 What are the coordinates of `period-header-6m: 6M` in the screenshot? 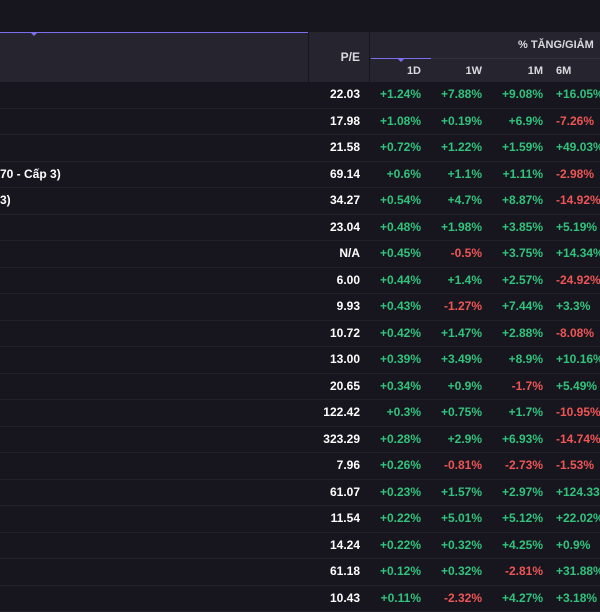 It's located at (577, 70).